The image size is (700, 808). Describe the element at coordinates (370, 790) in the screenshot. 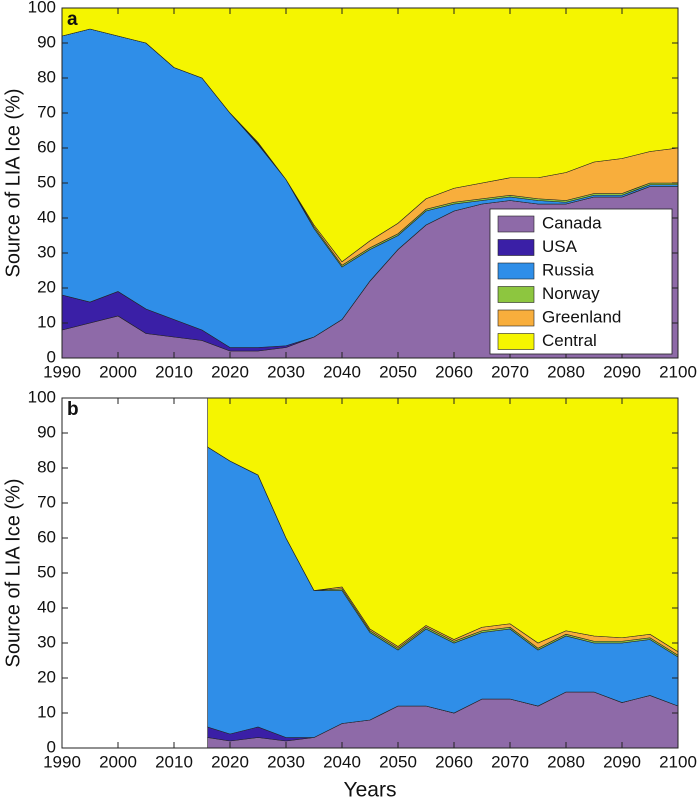

I see `x-axis-label: Years` at that location.